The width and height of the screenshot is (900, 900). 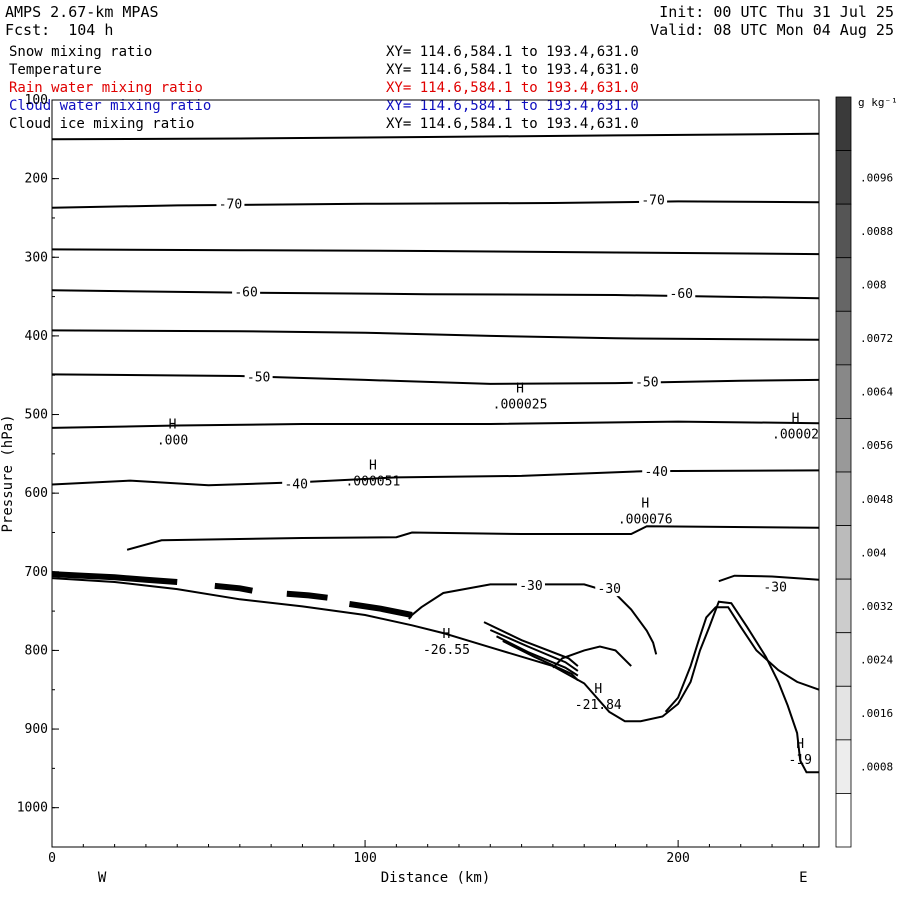 What do you see at coordinates (36, 179) in the screenshot?
I see `y-tick-label: 200` at bounding box center [36, 179].